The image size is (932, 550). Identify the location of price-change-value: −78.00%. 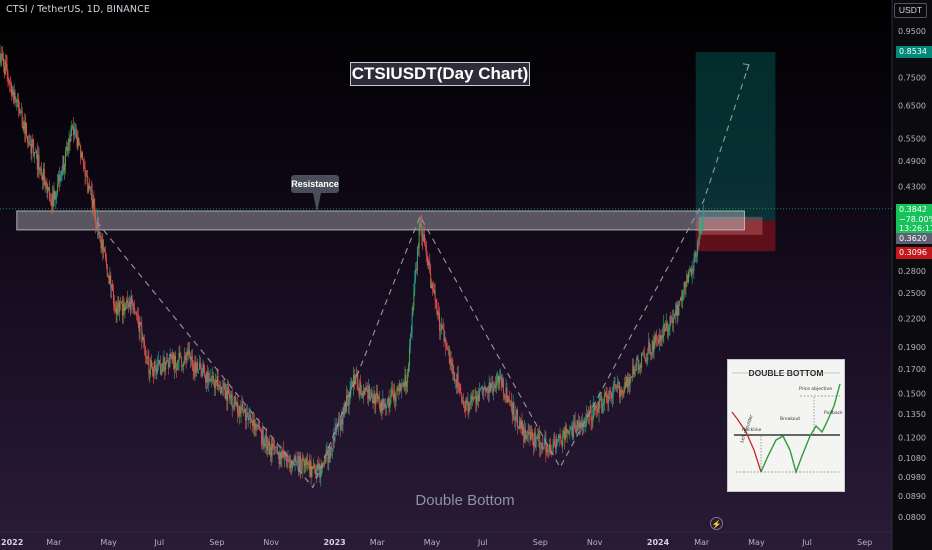
(915, 219).